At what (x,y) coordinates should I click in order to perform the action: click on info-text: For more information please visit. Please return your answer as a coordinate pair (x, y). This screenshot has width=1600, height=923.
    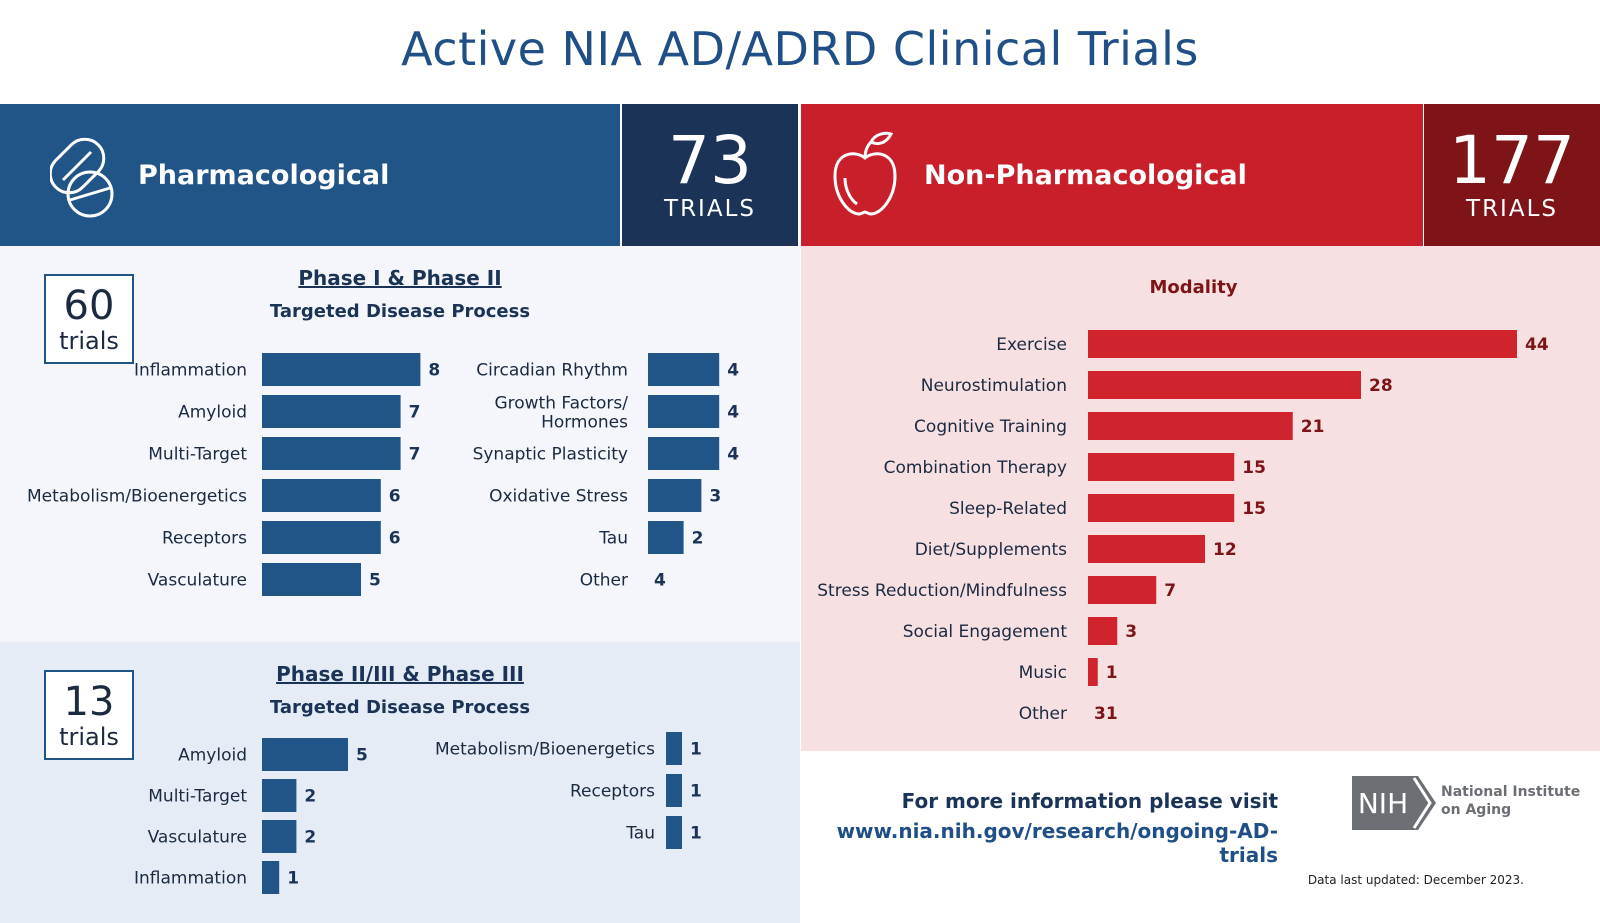
    Looking at the image, I should click on (1089, 801).